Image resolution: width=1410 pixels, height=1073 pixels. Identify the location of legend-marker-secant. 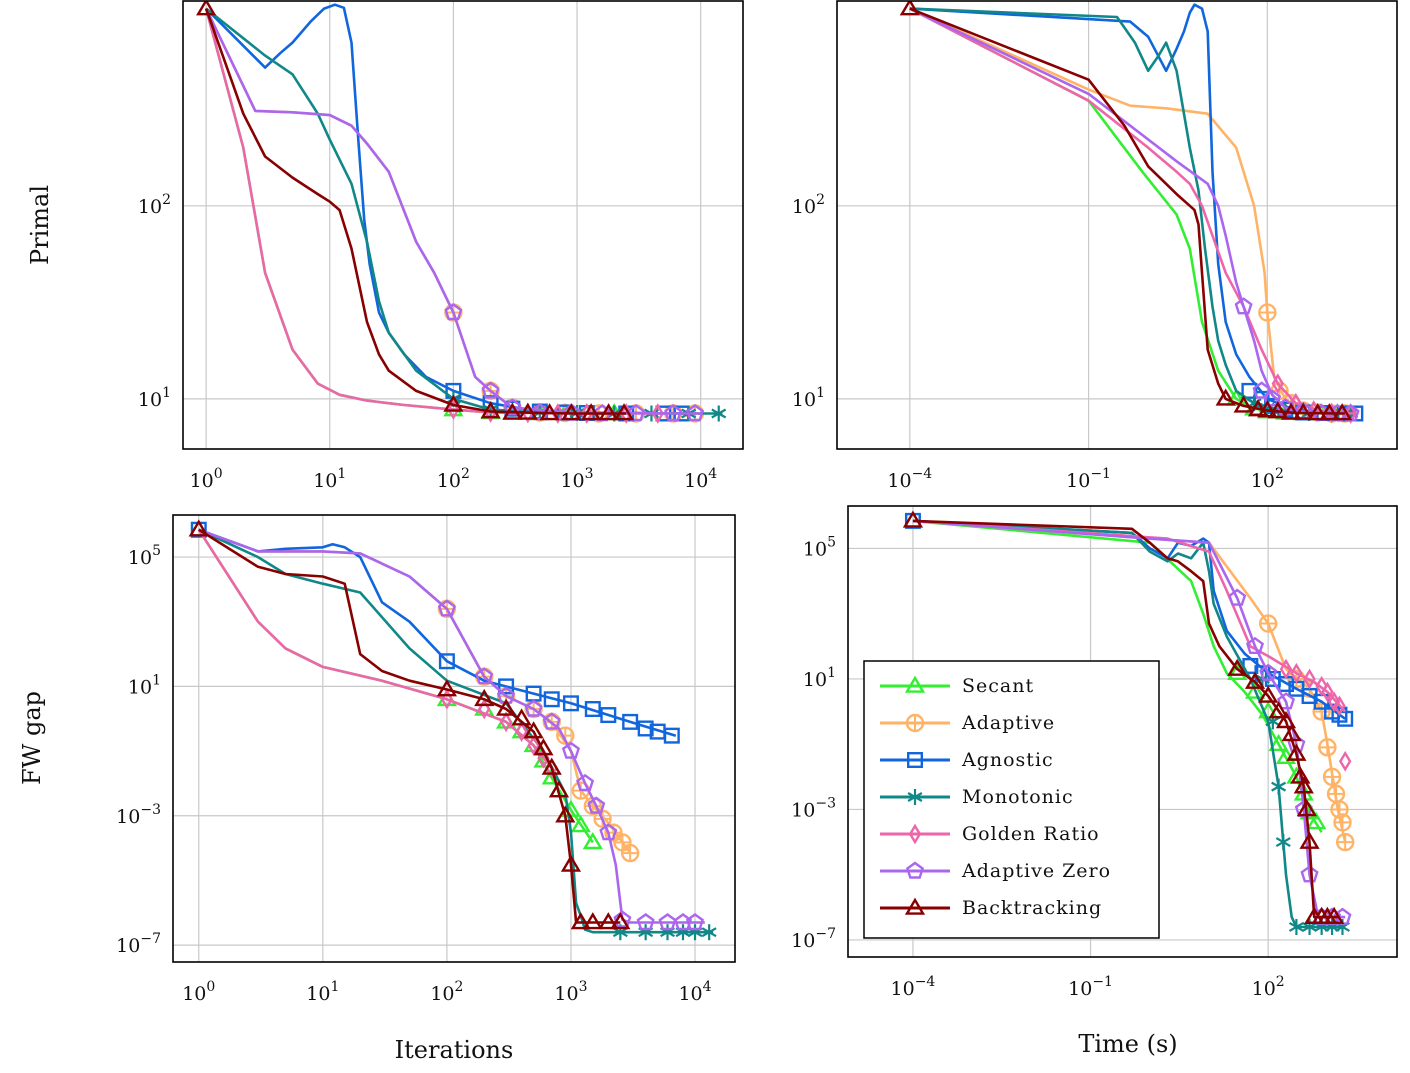
(915, 684).